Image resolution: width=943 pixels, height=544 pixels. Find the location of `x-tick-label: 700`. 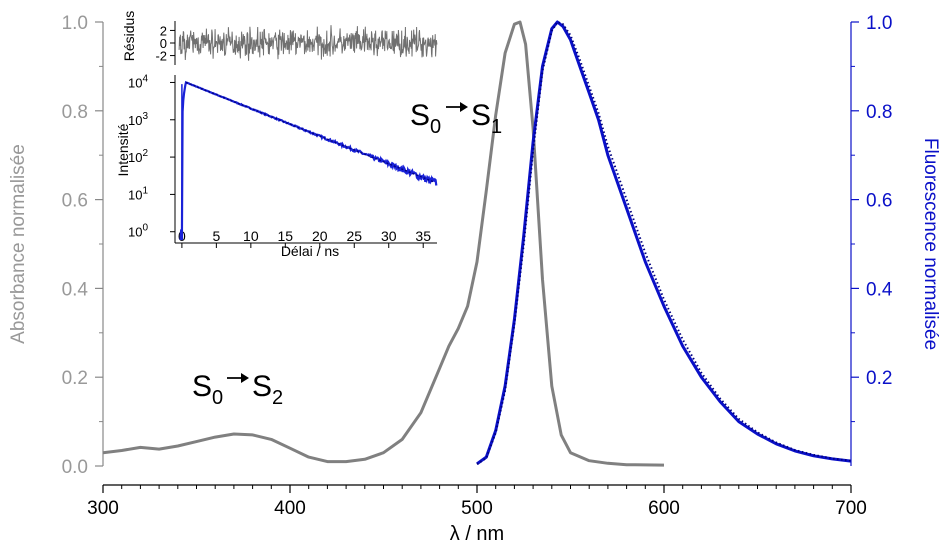

x-tick-label: 700 is located at coordinates (851, 508).